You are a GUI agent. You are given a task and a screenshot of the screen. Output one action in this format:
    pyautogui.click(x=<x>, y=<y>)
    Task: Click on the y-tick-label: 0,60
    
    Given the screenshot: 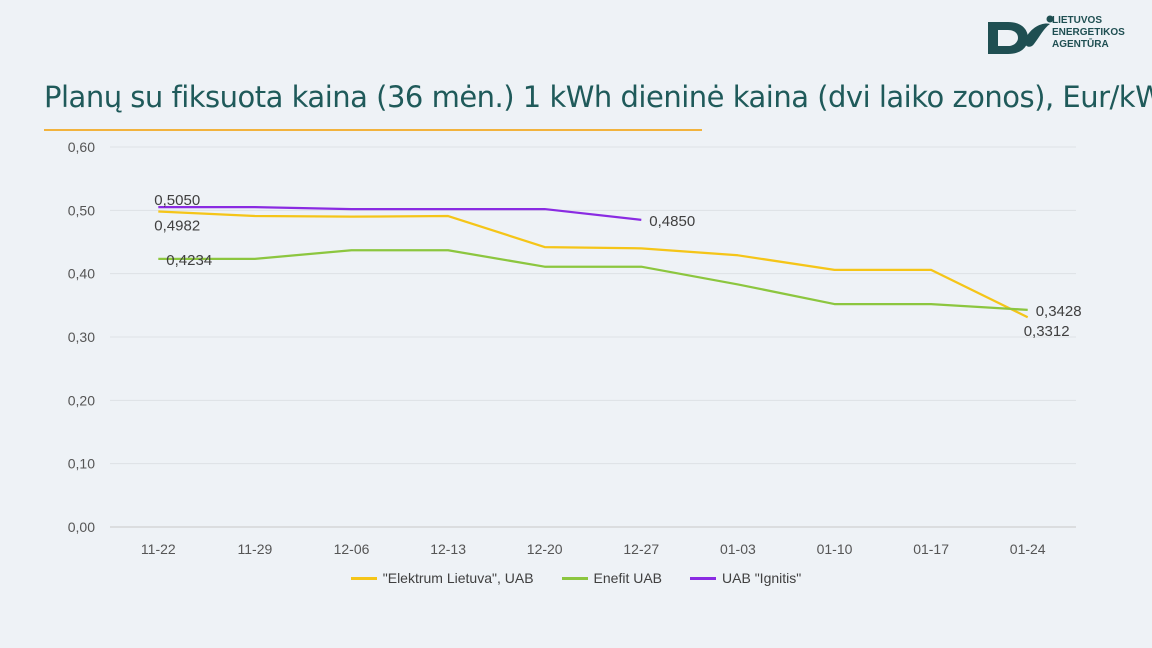 What is the action you would take?
    pyautogui.click(x=81, y=147)
    